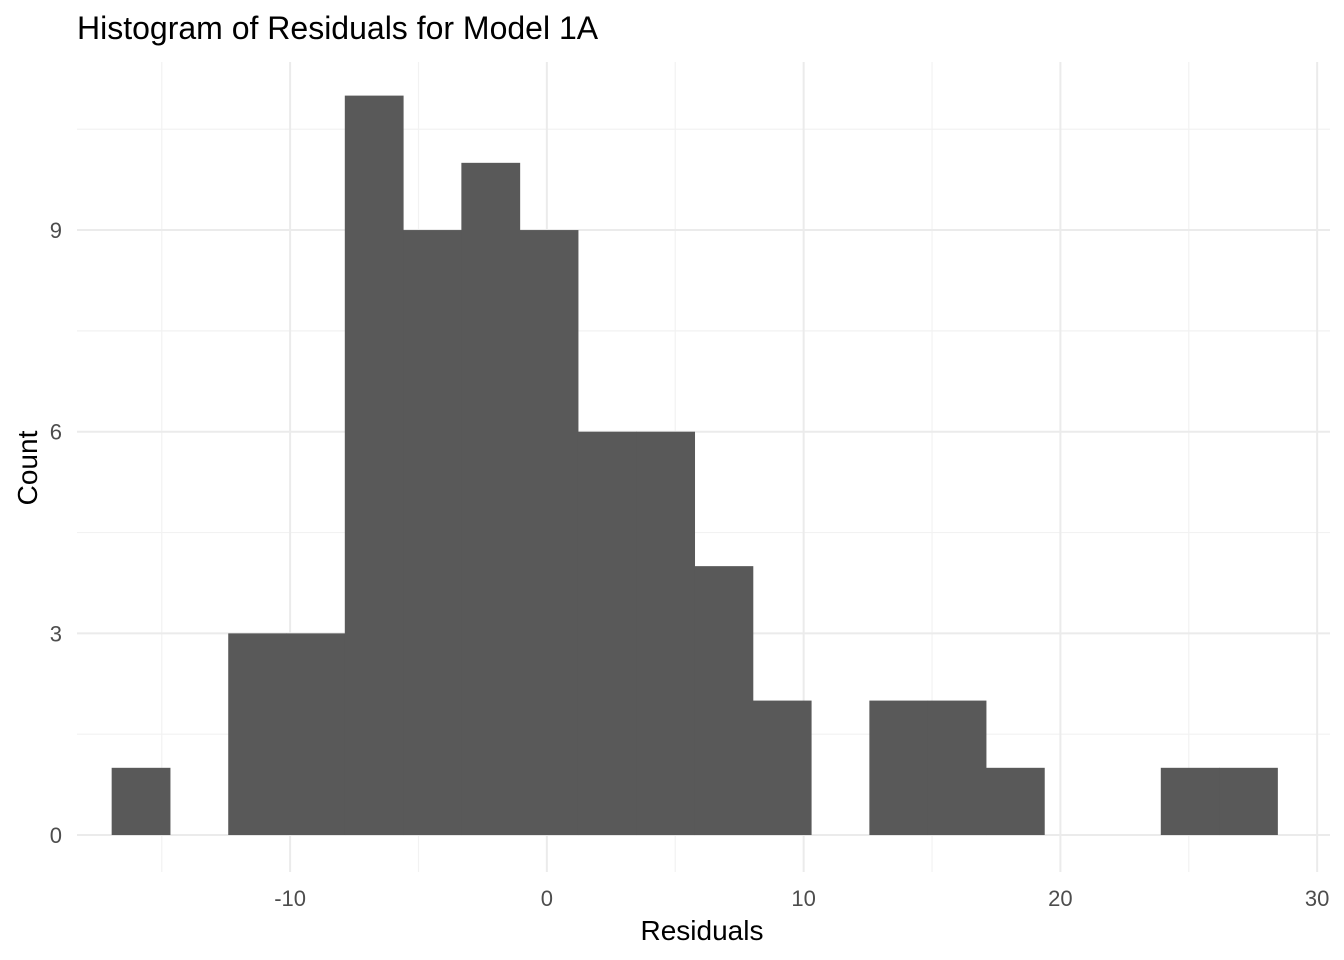 Image resolution: width=1344 pixels, height=960 pixels. Describe the element at coordinates (547, 898) in the screenshot. I see `x-tick-label: 0` at that location.